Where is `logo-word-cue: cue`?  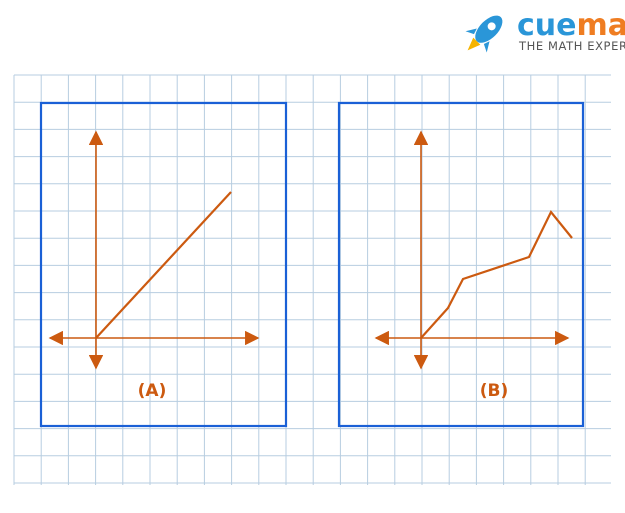
logo-word-cue: cue is located at coordinates (547, 25).